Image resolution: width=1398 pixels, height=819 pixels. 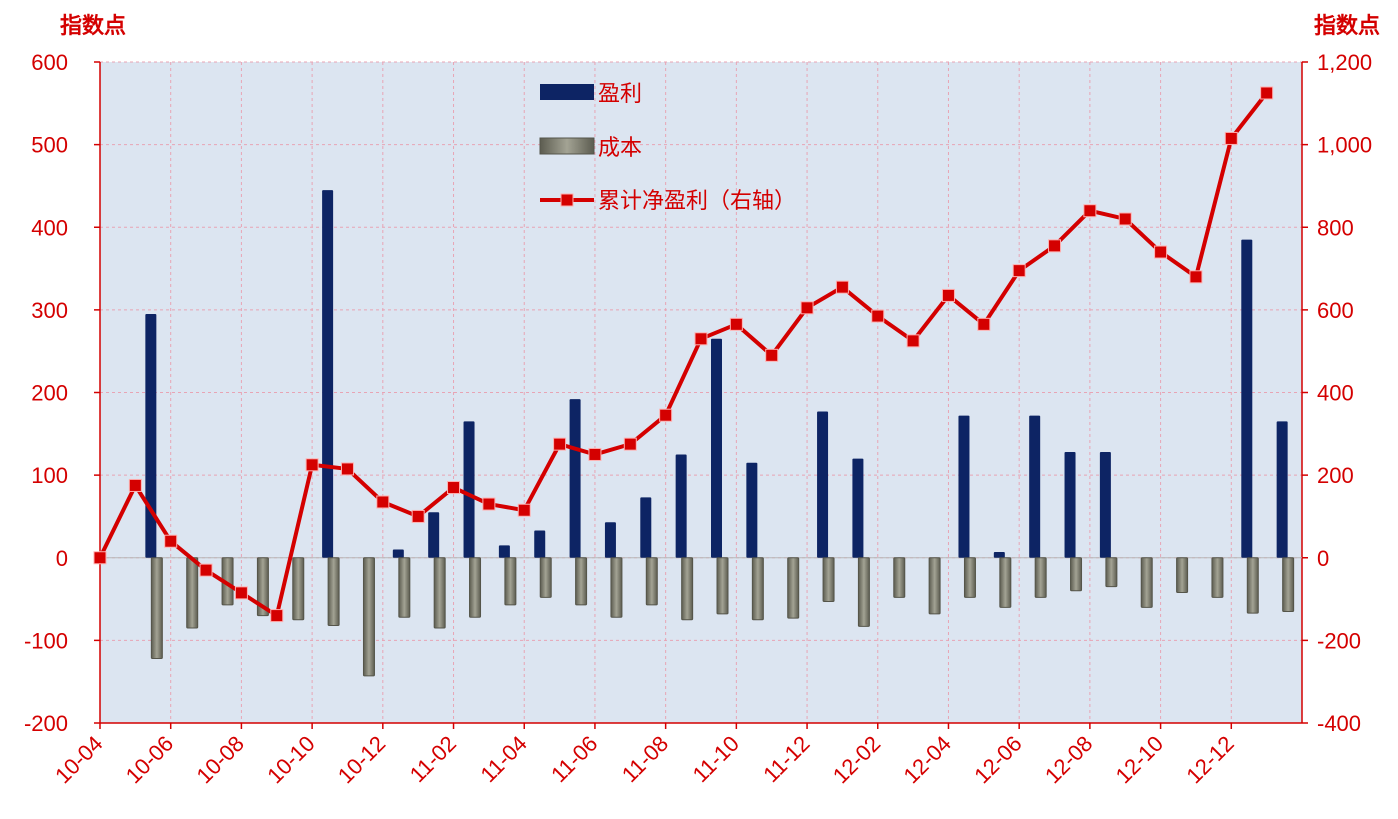 I want to click on x-tick-label: 11-06, so click(x=574, y=759).